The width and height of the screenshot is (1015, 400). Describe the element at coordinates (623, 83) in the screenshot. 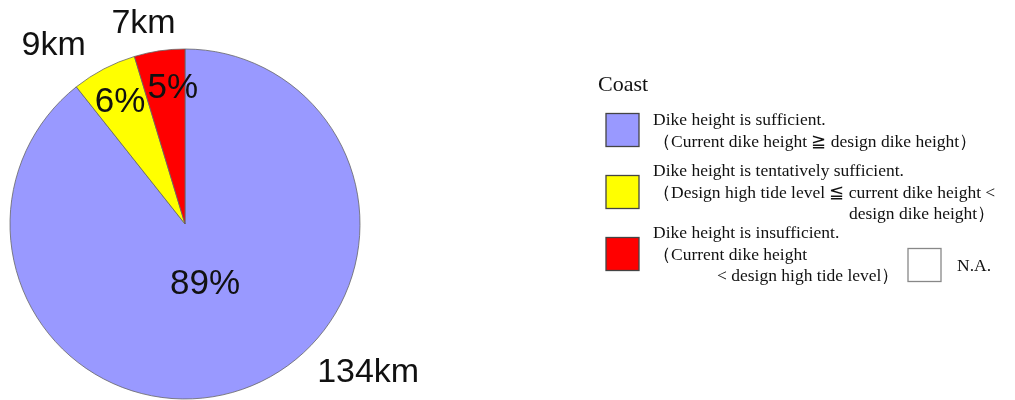

I see `legend-title: Coast` at that location.